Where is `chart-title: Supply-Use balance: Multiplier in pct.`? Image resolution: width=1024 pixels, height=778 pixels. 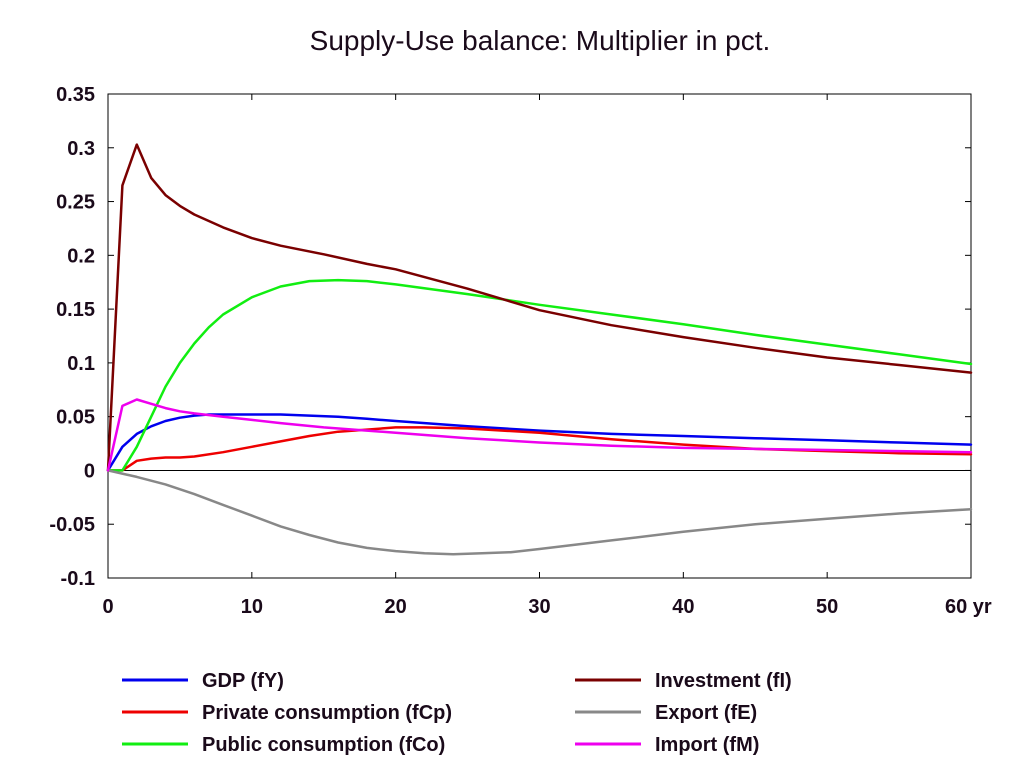
chart-title: Supply-Use balance: Multiplier in pct. is located at coordinates (540, 40).